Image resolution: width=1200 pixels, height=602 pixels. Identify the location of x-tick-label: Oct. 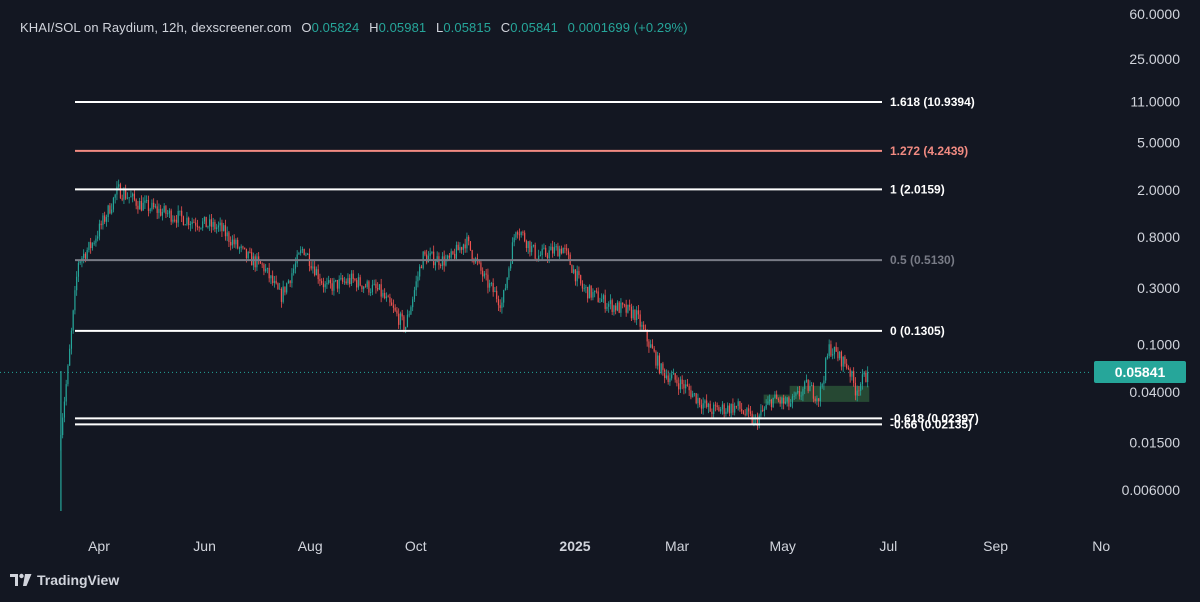
(416, 546).